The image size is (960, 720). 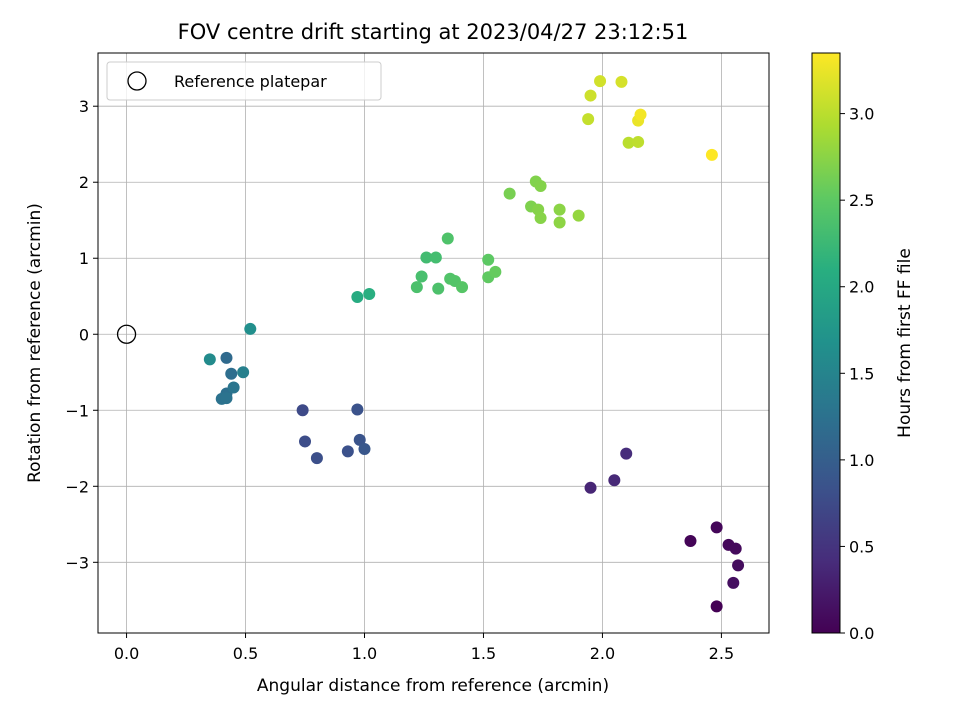 I want to click on y-tick-label: 0, so click(x=84, y=334).